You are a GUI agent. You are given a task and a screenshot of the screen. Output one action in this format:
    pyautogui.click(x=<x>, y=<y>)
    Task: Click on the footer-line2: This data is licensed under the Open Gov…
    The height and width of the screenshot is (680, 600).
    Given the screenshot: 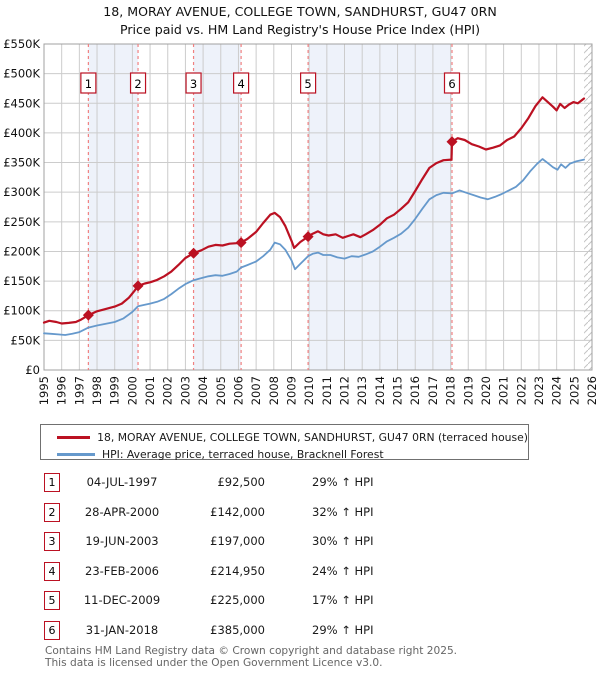 What is the action you would take?
    pyautogui.click(x=214, y=662)
    